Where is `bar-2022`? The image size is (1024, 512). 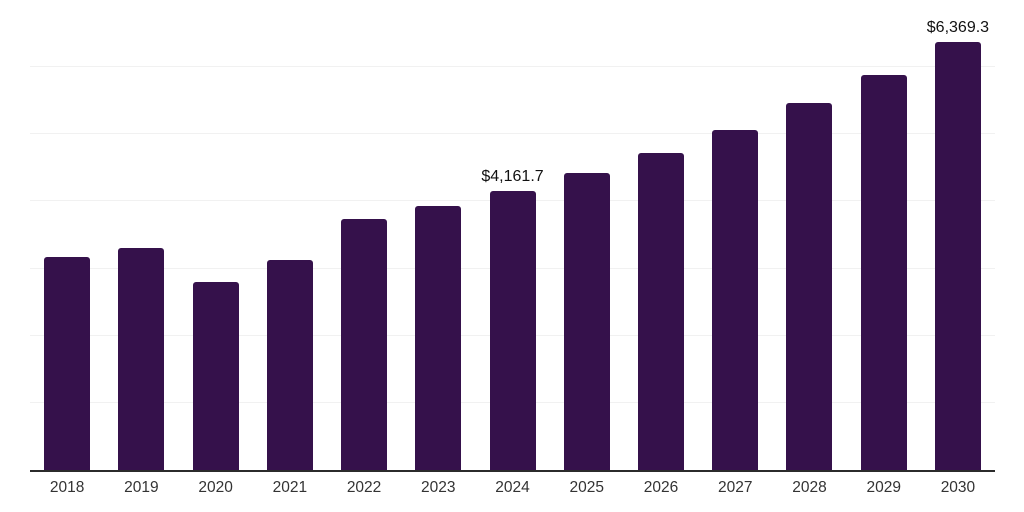 bar-2022 is located at coordinates (364, 344).